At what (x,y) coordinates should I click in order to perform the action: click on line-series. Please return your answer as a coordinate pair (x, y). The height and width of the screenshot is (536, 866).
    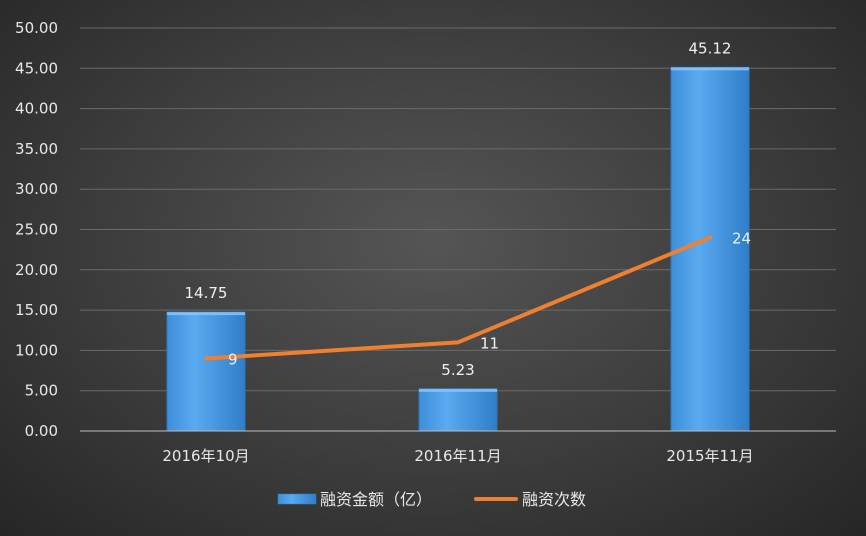
    Looking at the image, I should click on (458, 298).